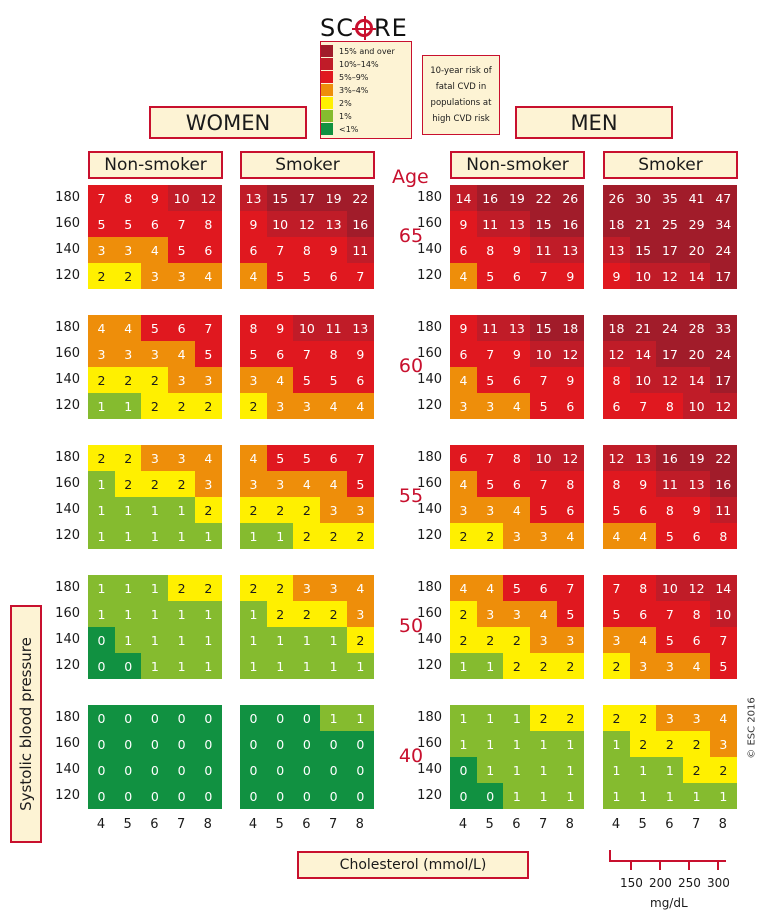  What do you see at coordinates (367, 51) in the screenshot?
I see `legend-label: 15% and over` at bounding box center [367, 51].